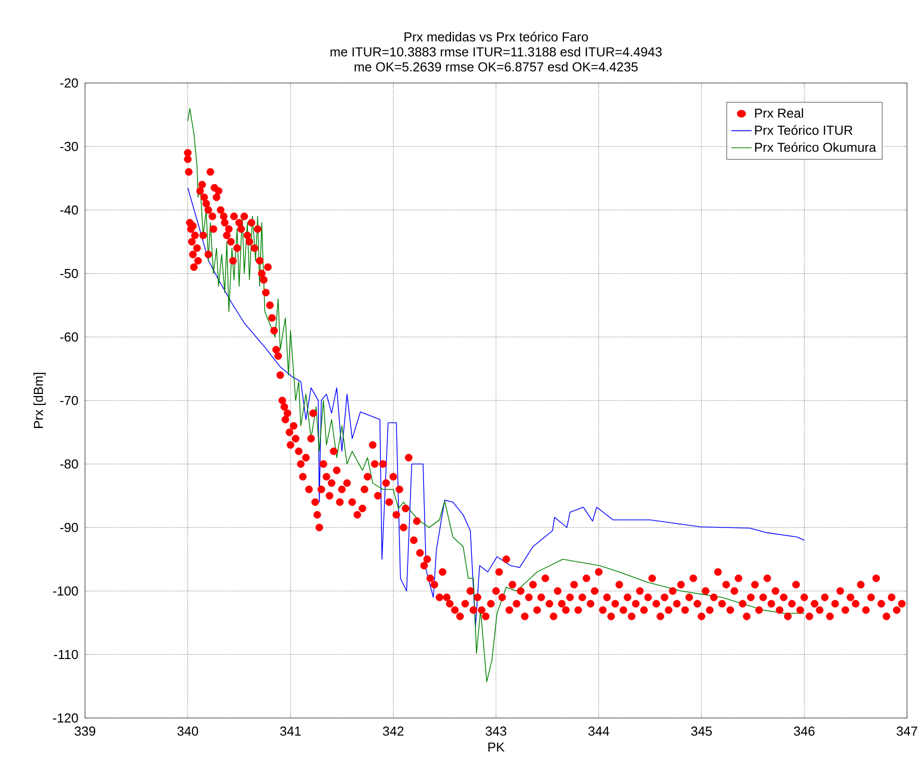 The image size is (920, 764). I want to click on legend-label: Prx Real, so click(779, 113).